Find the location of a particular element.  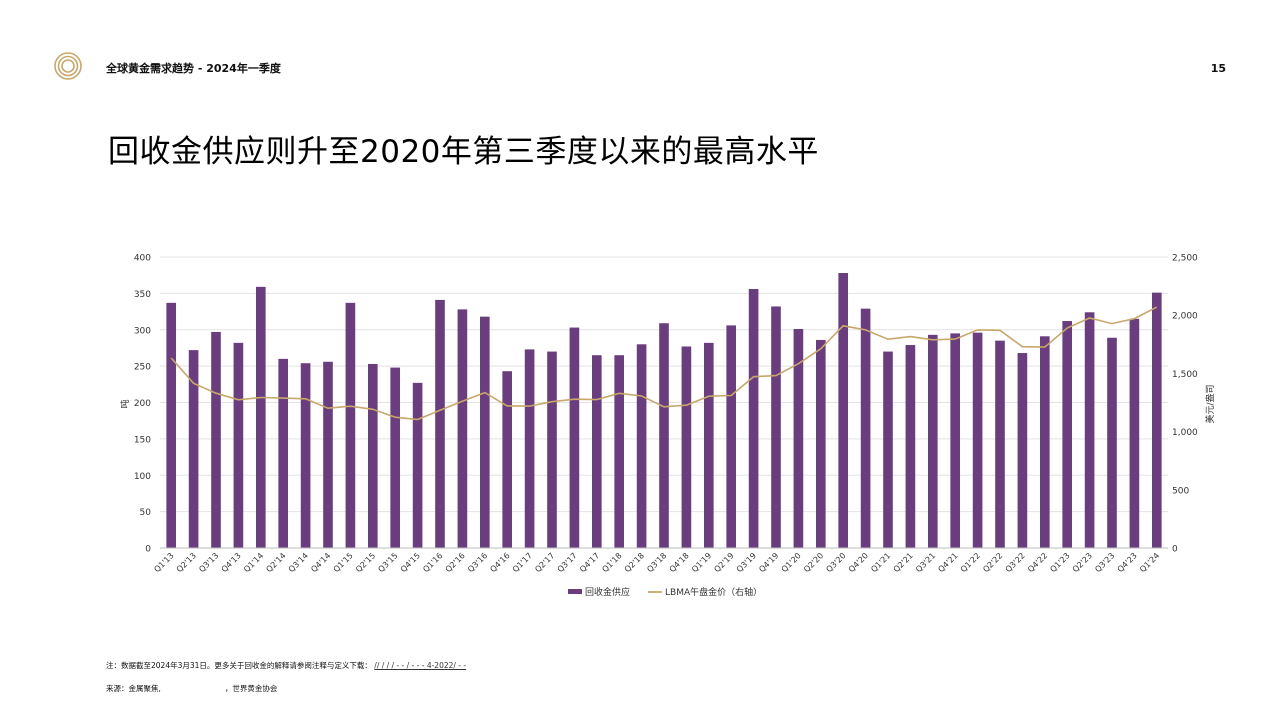

source-prefix: 来源：金属聚焦, is located at coordinates (133, 688).